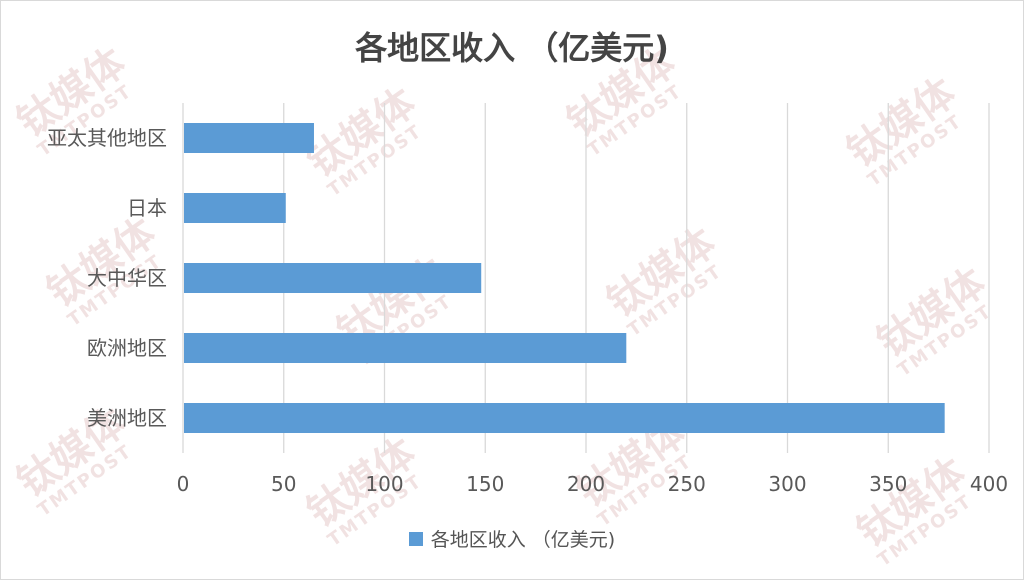 The height and width of the screenshot is (580, 1024). I want to click on legend-label: 各地区收入 （亿美元), so click(523, 540).